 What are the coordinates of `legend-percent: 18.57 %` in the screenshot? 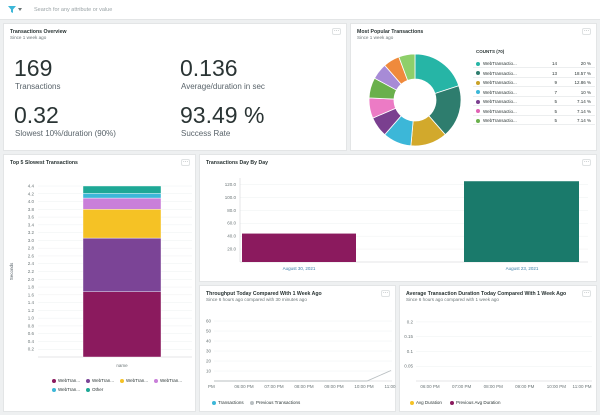 It's located at (582, 73).